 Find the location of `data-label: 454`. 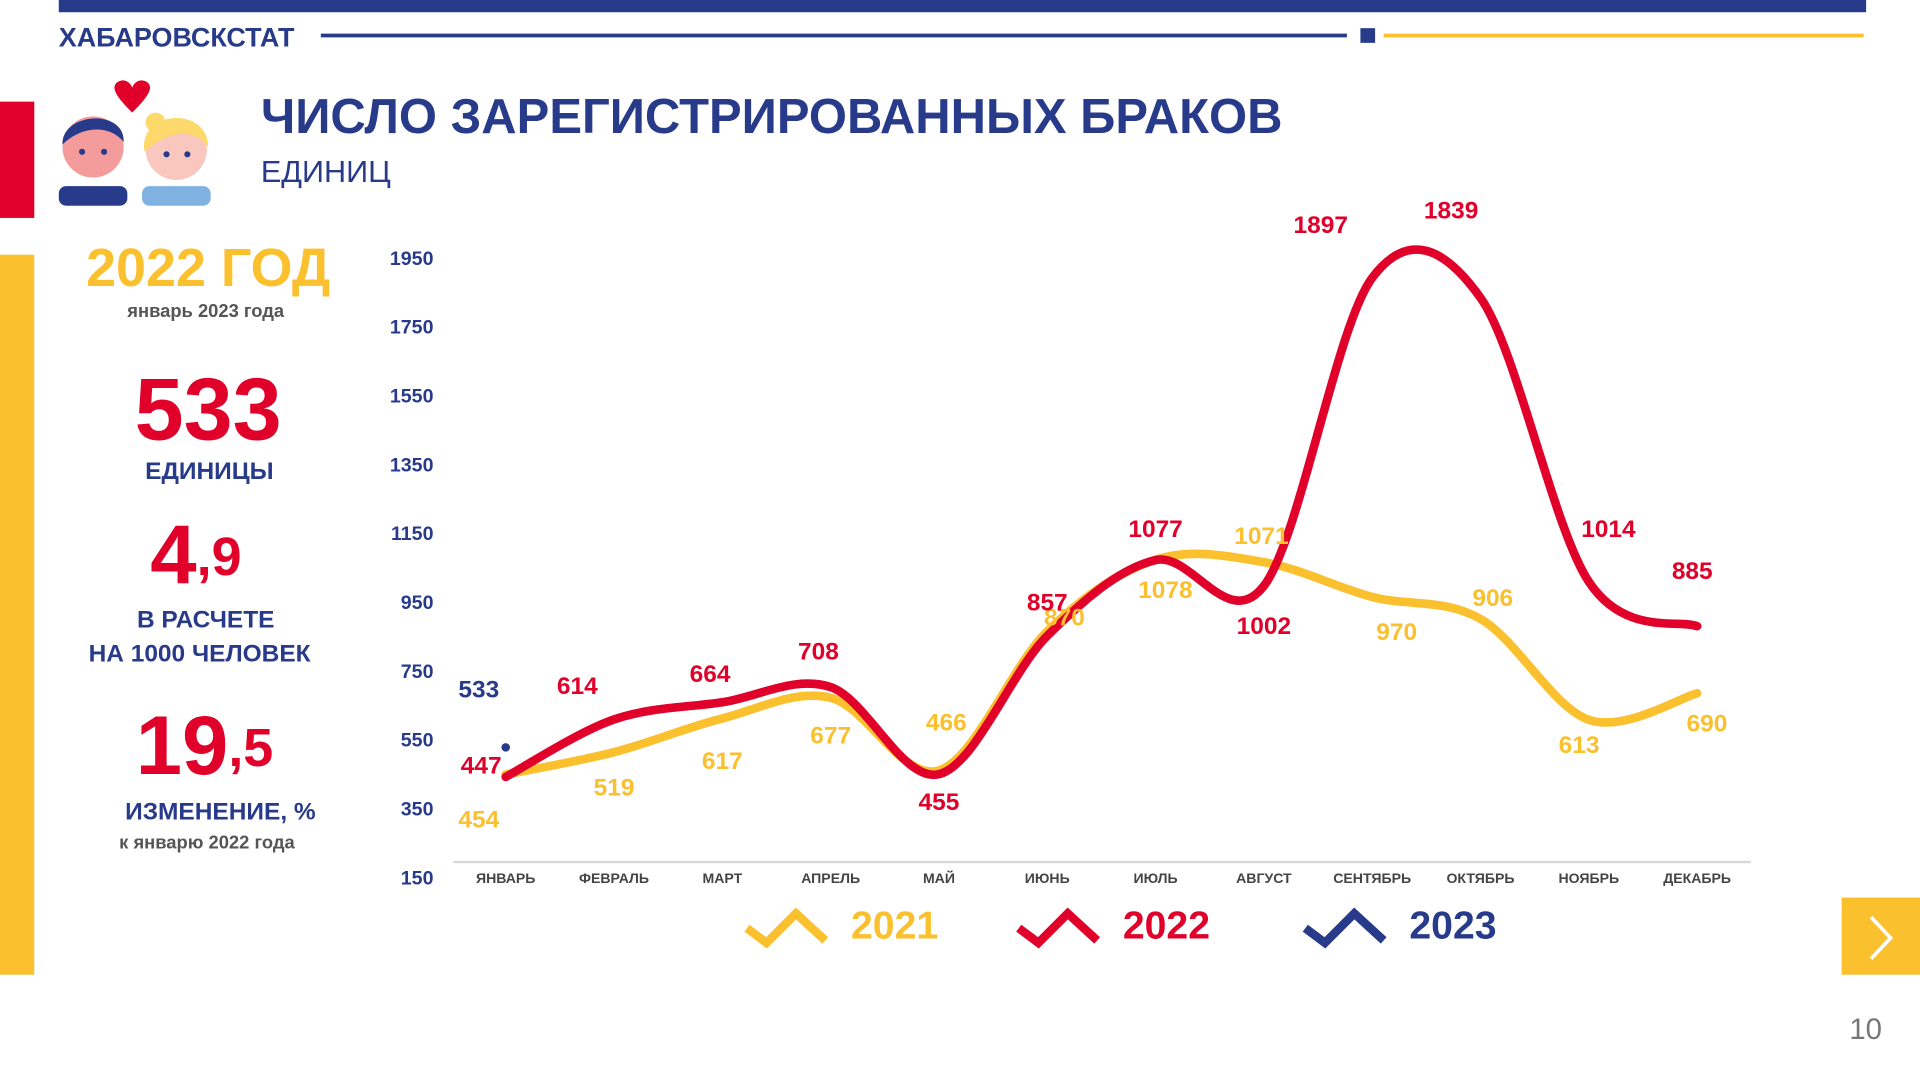

data-label: 454 is located at coordinates (478, 820).